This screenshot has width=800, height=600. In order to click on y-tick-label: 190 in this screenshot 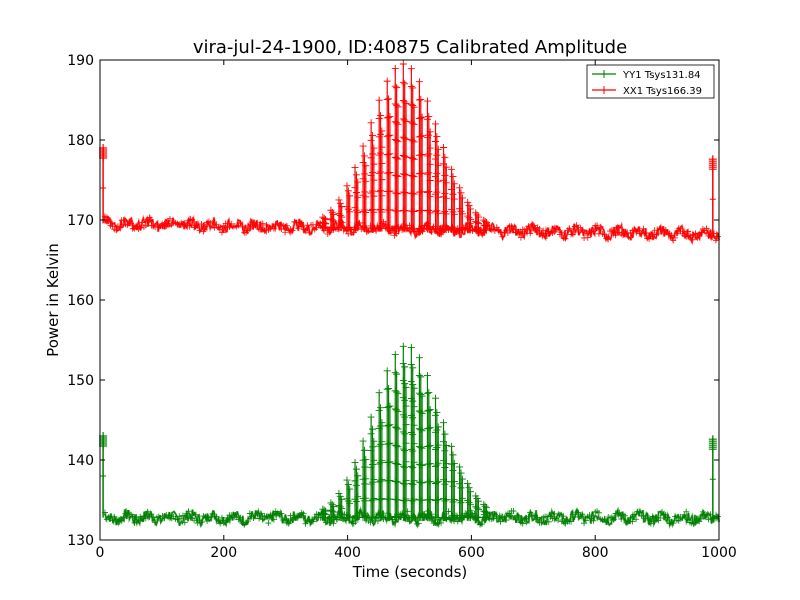, I will do `click(80, 61)`.